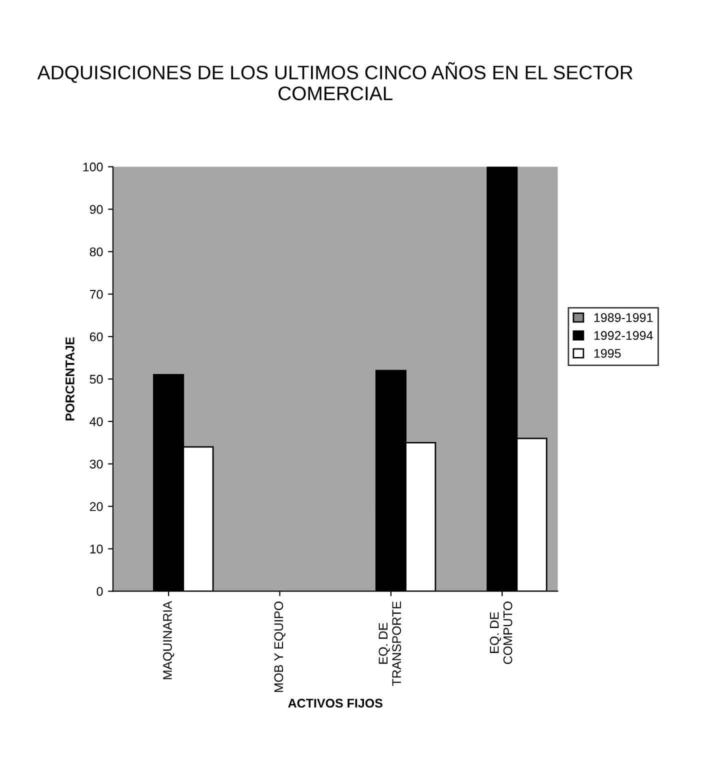  What do you see at coordinates (623, 317) in the screenshot?
I see `legend-label: 1989-1991` at bounding box center [623, 317].